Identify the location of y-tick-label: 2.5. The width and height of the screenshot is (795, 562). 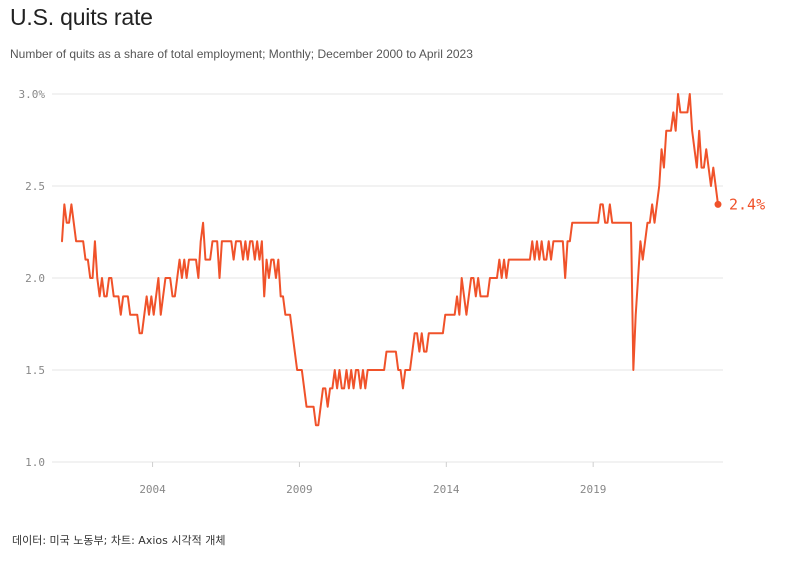
(35, 186).